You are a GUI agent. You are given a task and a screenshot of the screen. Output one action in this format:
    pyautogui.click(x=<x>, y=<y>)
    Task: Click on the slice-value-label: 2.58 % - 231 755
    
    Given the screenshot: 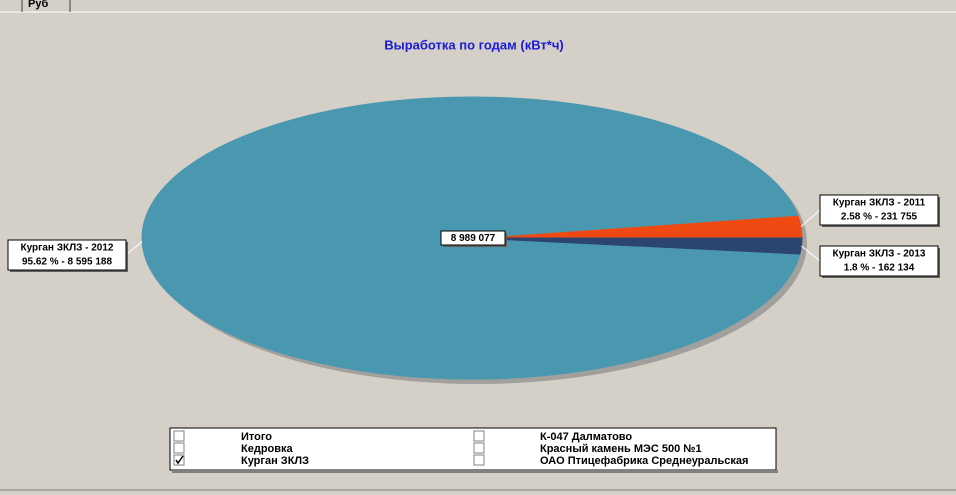 What is the action you would take?
    pyautogui.click(x=879, y=217)
    